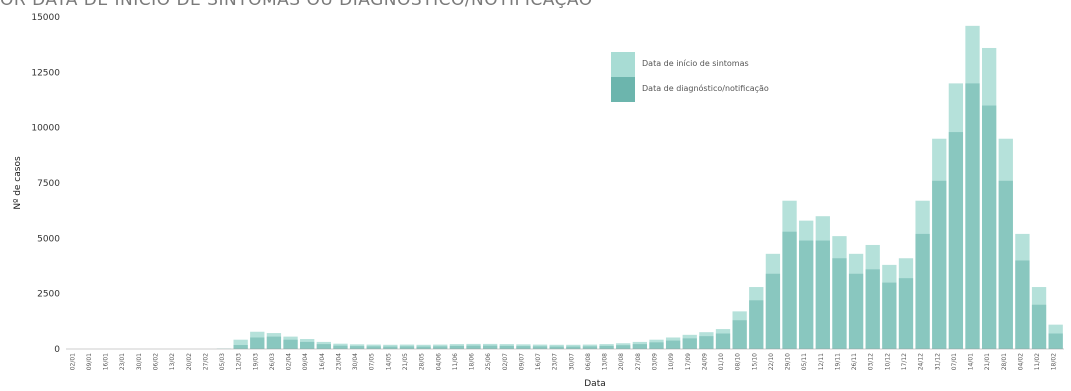 The width and height of the screenshot is (1071, 391). Describe the element at coordinates (854, 361) in the screenshot. I see `x-tick-label: 26/11` at that location.